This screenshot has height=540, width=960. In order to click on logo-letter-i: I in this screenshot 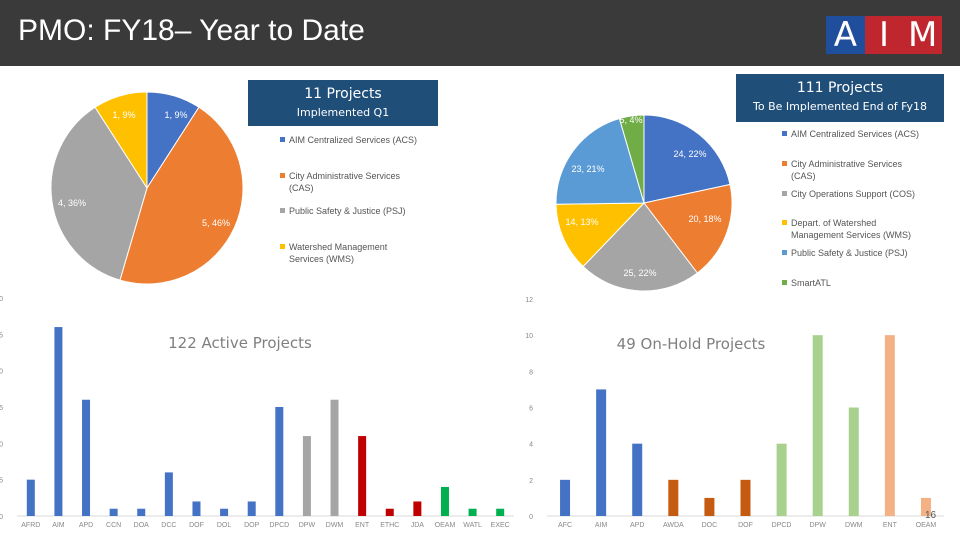, I will do `click(884, 35)`.